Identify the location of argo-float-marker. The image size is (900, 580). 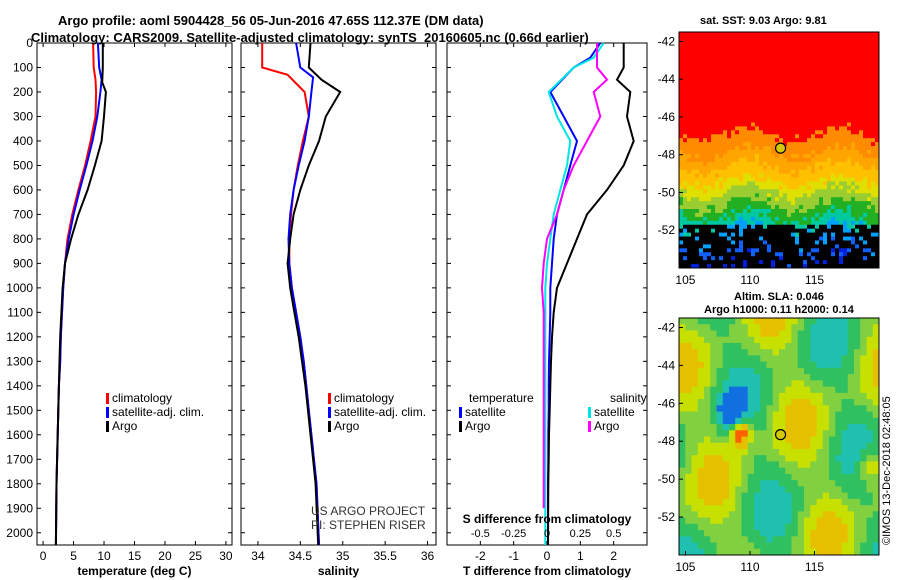
(780, 435).